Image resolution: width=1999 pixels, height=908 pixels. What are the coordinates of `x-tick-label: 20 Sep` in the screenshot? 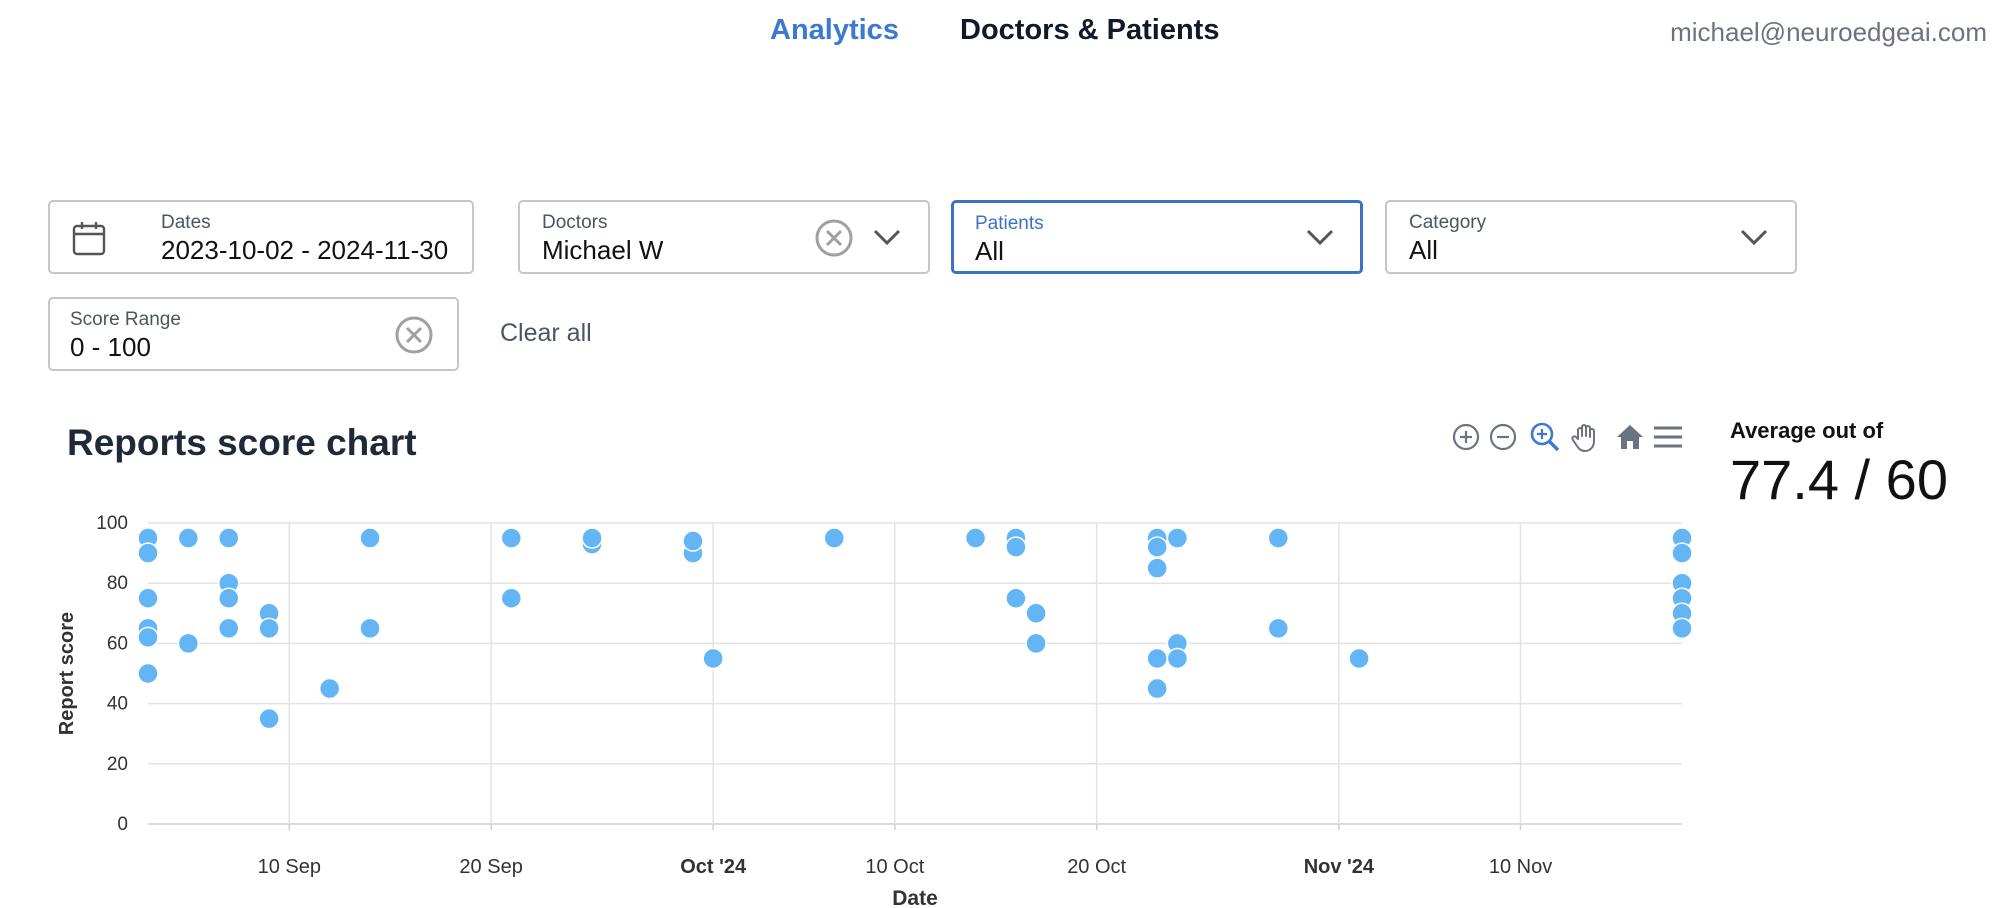 It's located at (490, 867).